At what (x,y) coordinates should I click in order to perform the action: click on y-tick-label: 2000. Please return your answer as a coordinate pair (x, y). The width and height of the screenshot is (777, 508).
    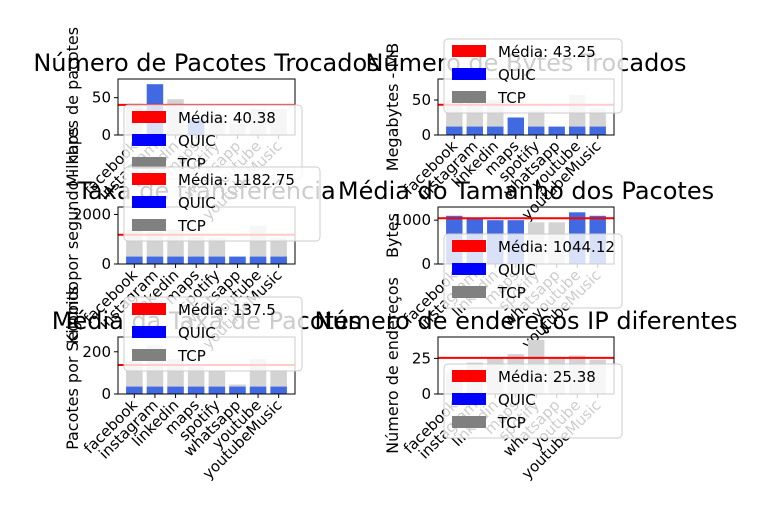
    Looking at the image, I should click on (92, 214).